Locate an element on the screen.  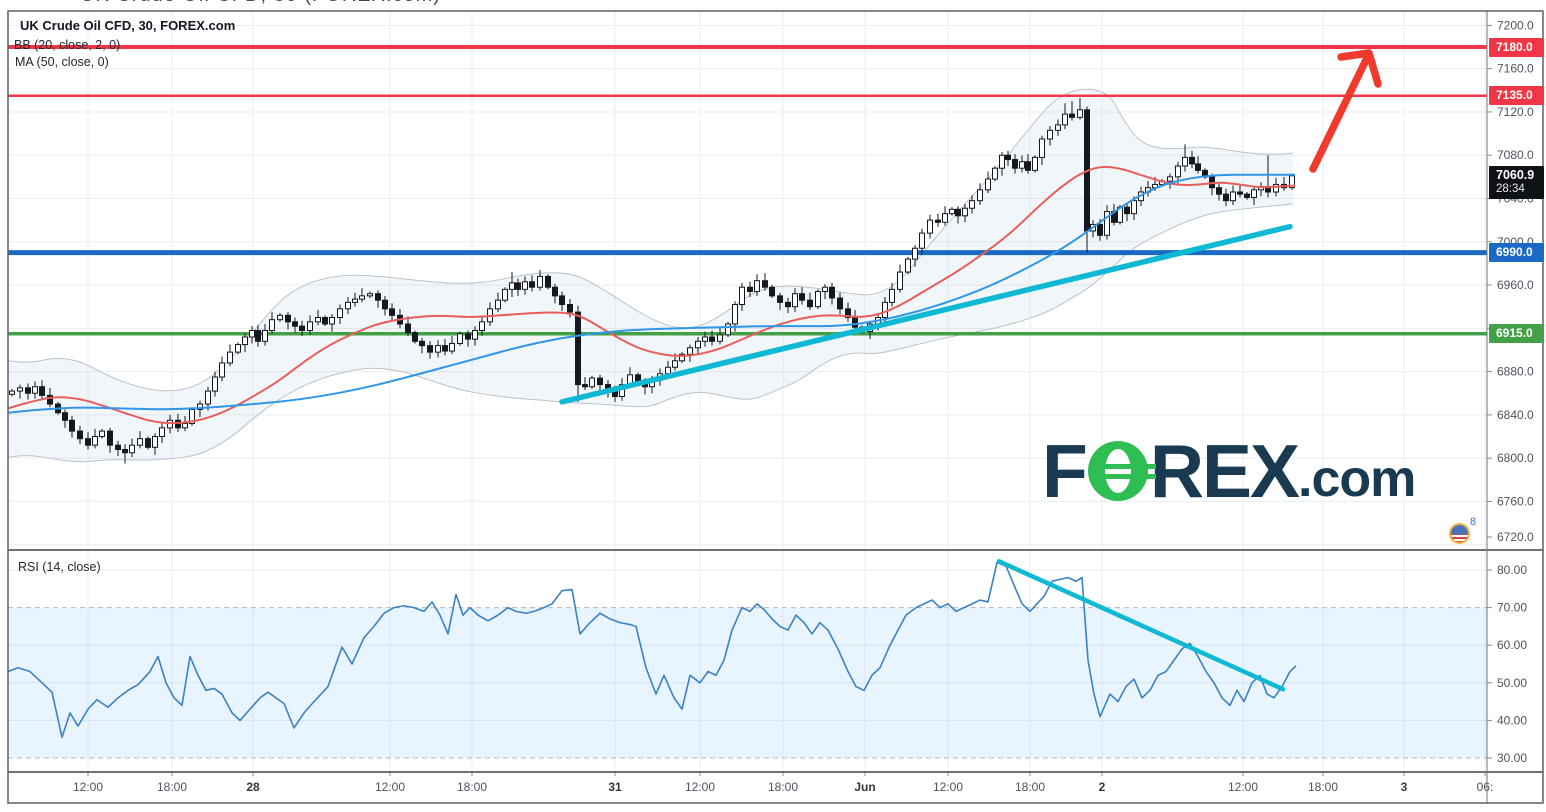
up-arrow-drawing is located at coordinates (1345, 111).